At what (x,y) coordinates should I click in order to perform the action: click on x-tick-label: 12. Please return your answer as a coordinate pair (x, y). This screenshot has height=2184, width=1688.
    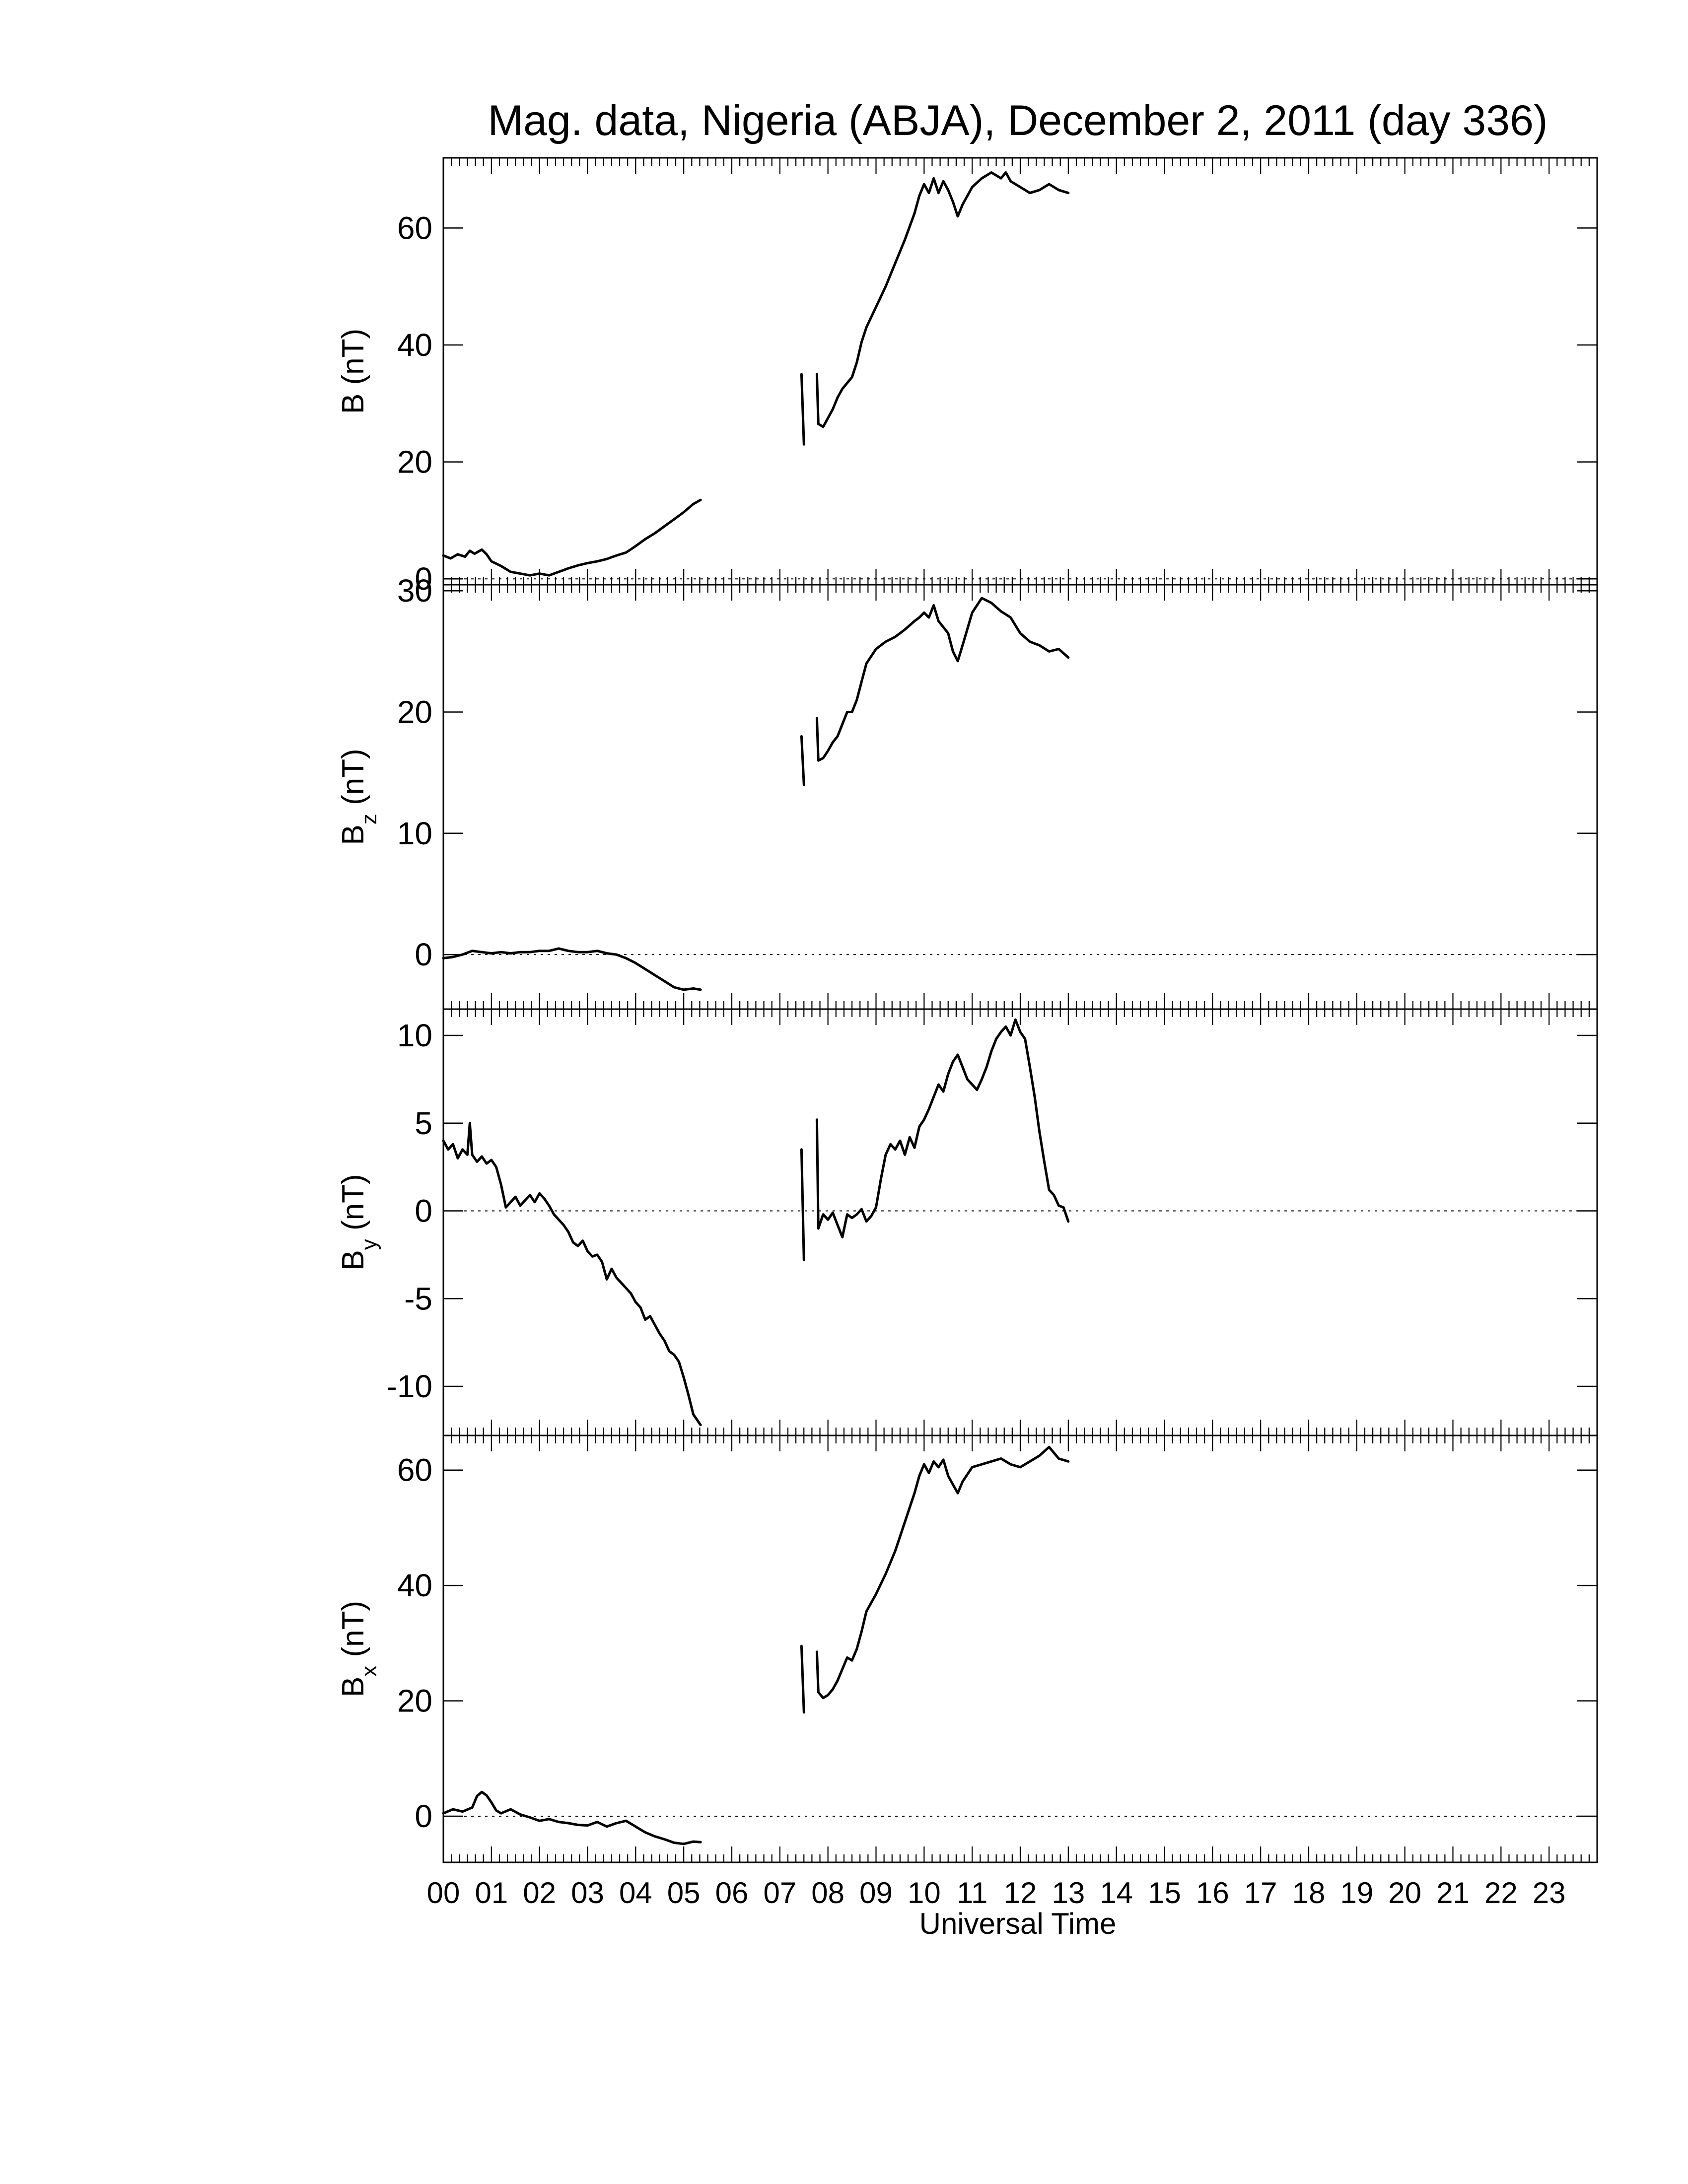
    Looking at the image, I should click on (1021, 1893).